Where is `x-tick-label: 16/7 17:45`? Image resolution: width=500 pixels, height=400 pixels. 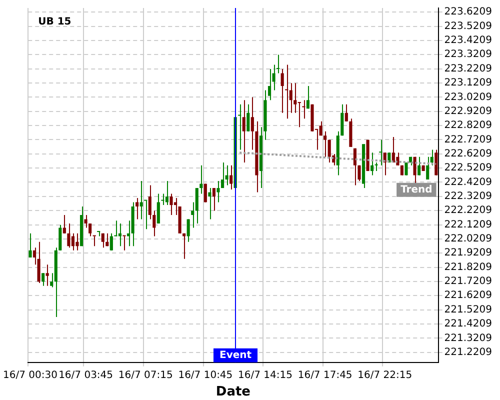 x-tick-label: 16/7 17:45 is located at coordinates (325, 375).